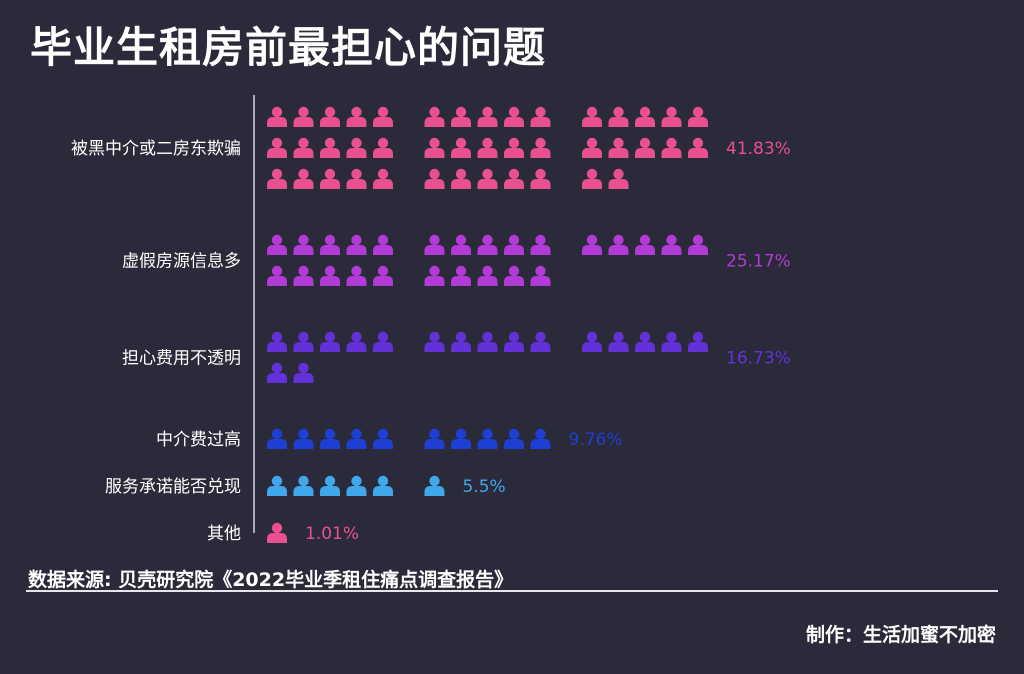 Image resolution: width=1024 pixels, height=674 pixels. What do you see at coordinates (332, 534) in the screenshot?
I see `value-label: 1.01%` at bounding box center [332, 534].